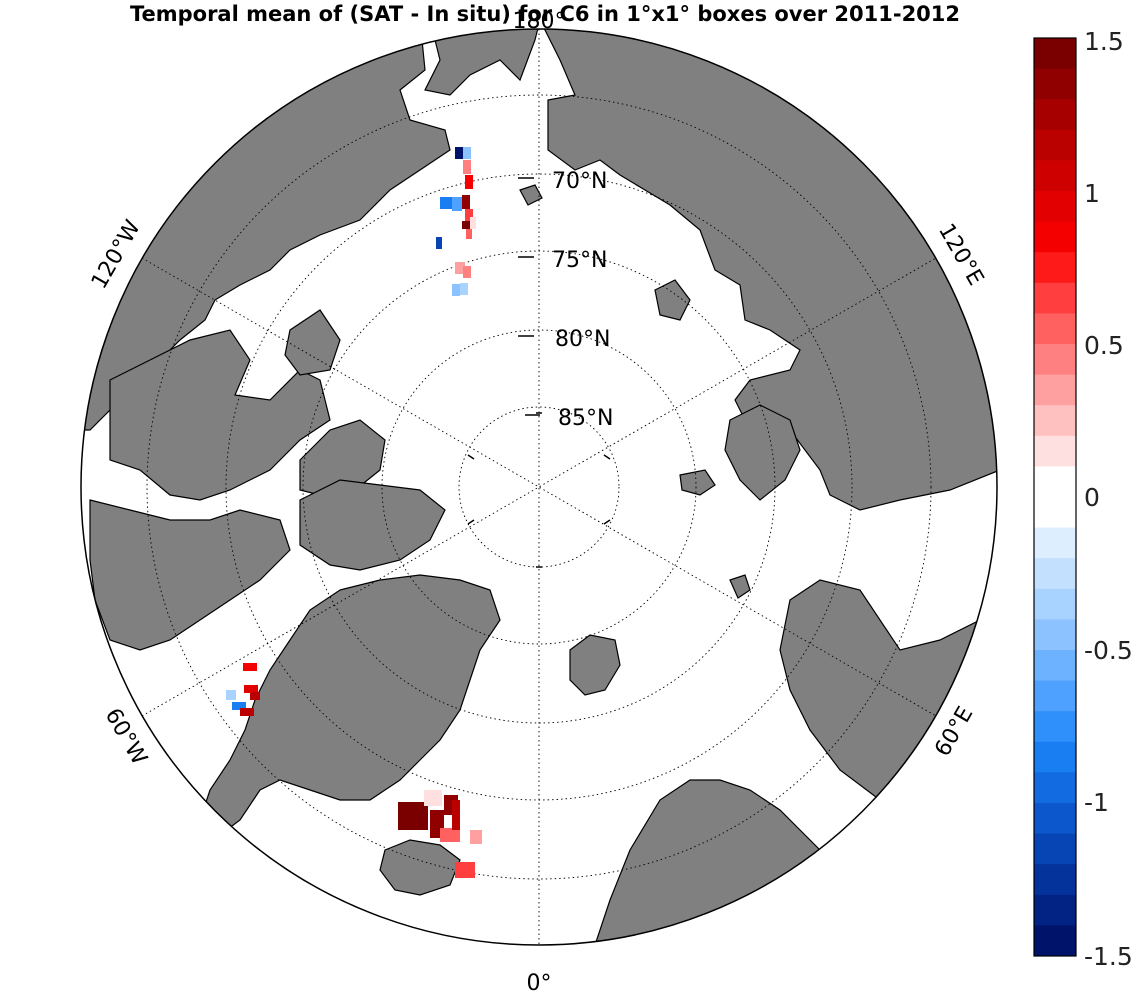  I want to click on land-chukotka, so click(482, 62).